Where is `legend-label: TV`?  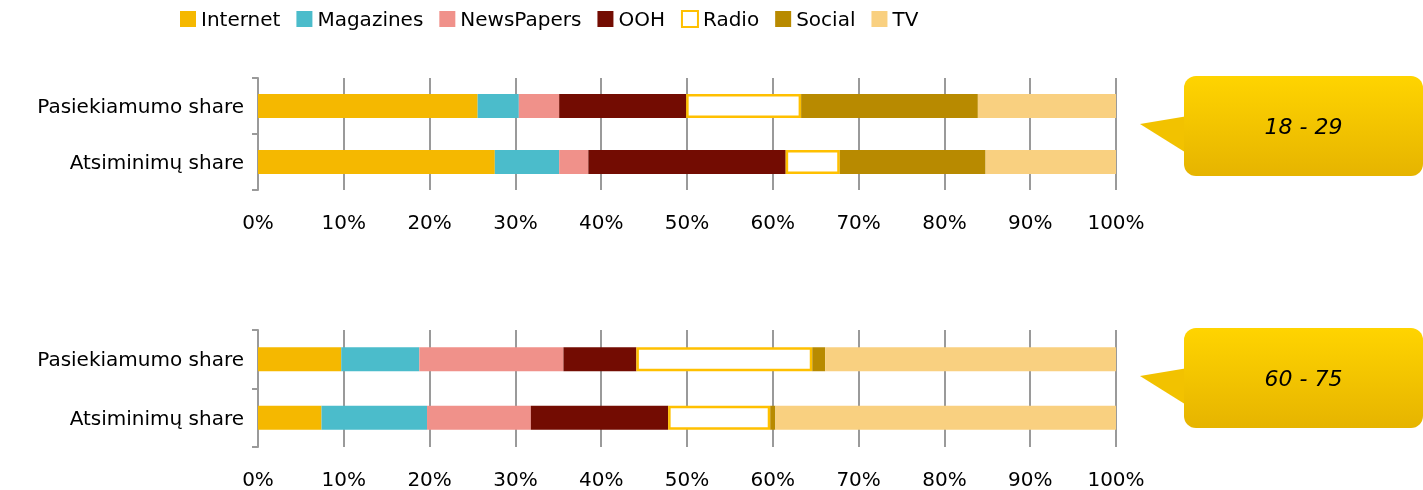 legend-label: TV is located at coordinates (905, 19).